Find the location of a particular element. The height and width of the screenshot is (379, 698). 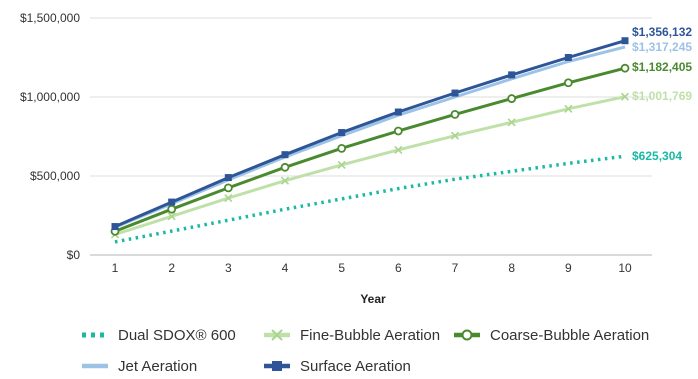

y-axis-ticks: $0 $500,000 $1,000,000 $1,500,000 is located at coordinates (50, 136).